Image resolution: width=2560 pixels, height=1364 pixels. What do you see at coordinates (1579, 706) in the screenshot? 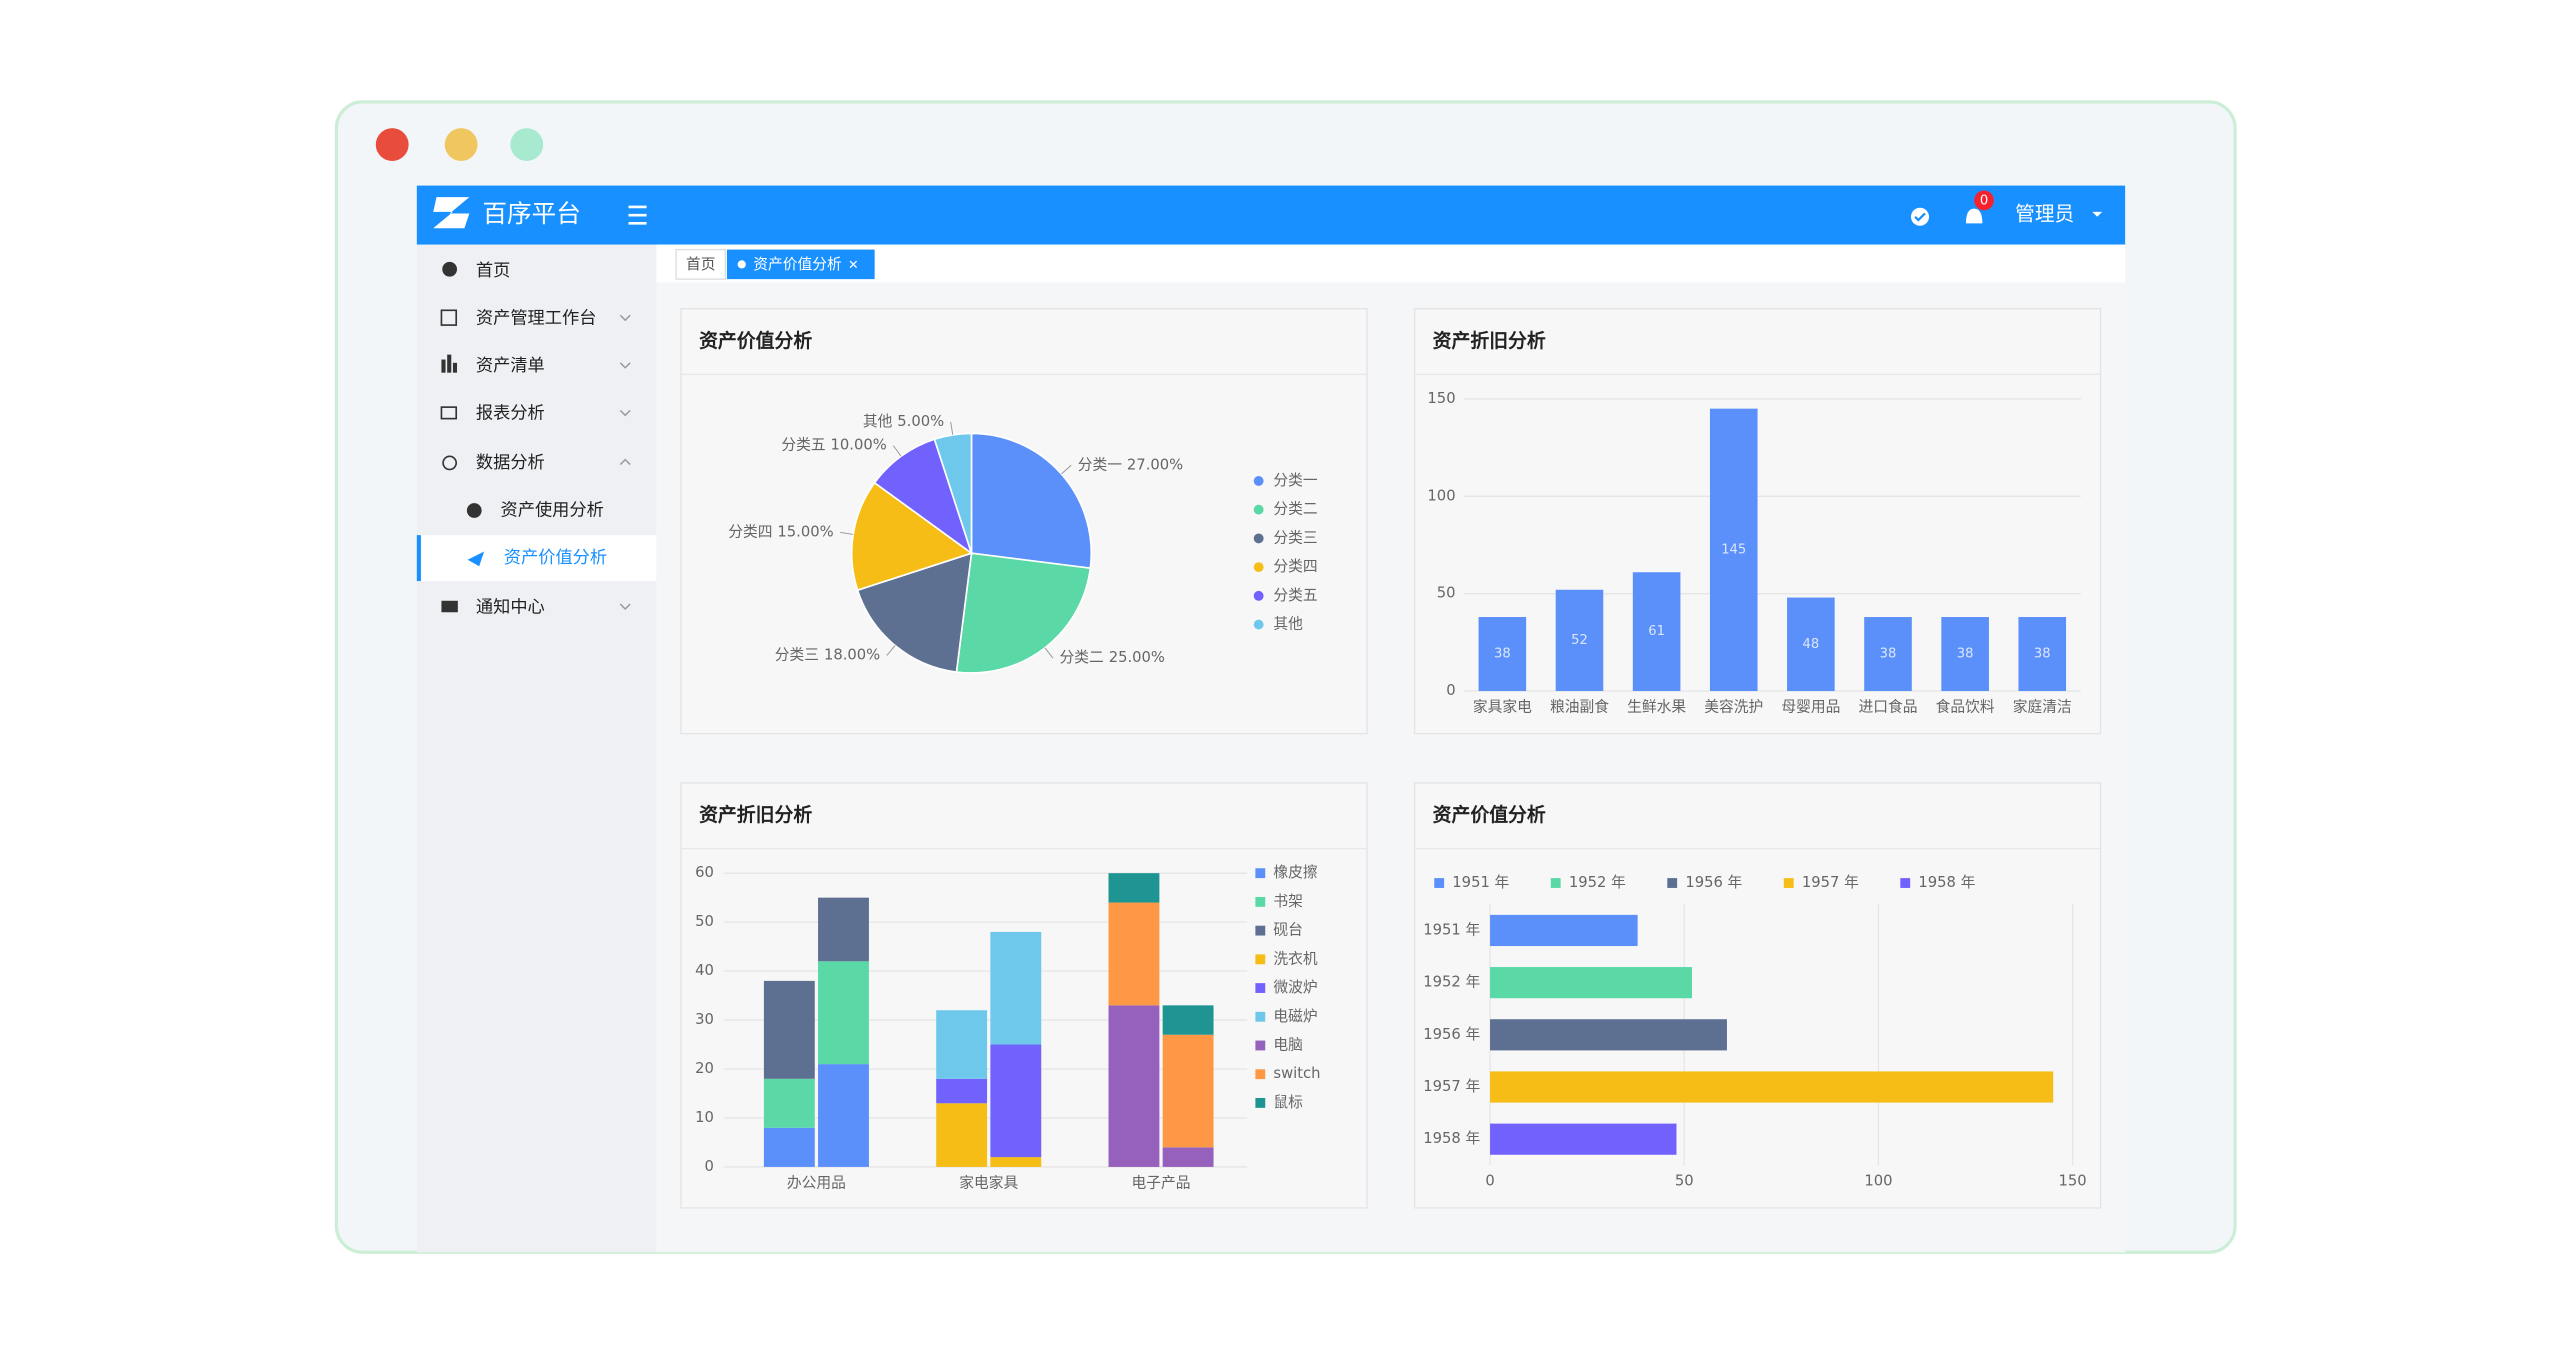
I see `x-tick-label: 粮油副食` at bounding box center [1579, 706].